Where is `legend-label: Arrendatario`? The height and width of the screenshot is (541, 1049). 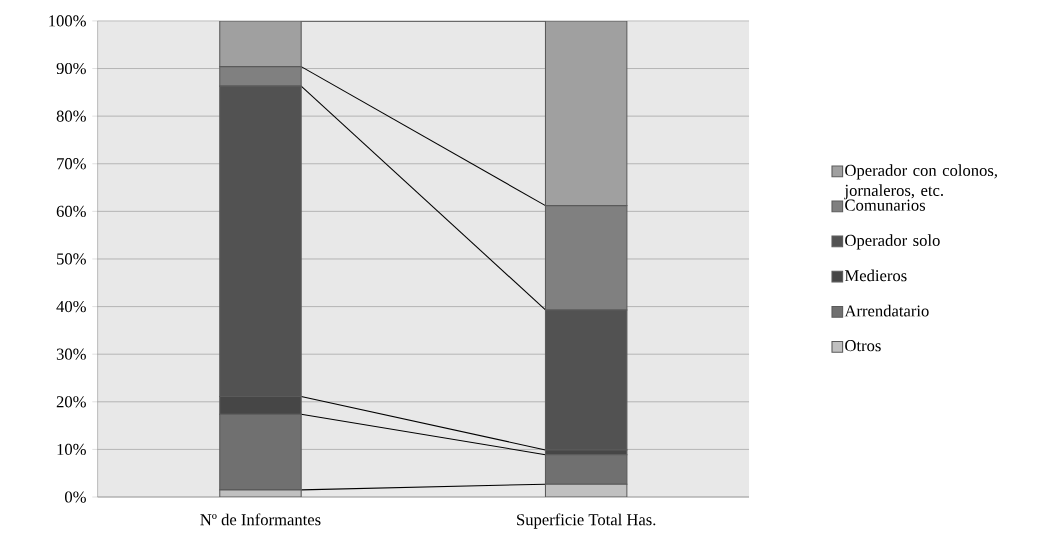 legend-label: Arrendatario is located at coordinates (886, 310).